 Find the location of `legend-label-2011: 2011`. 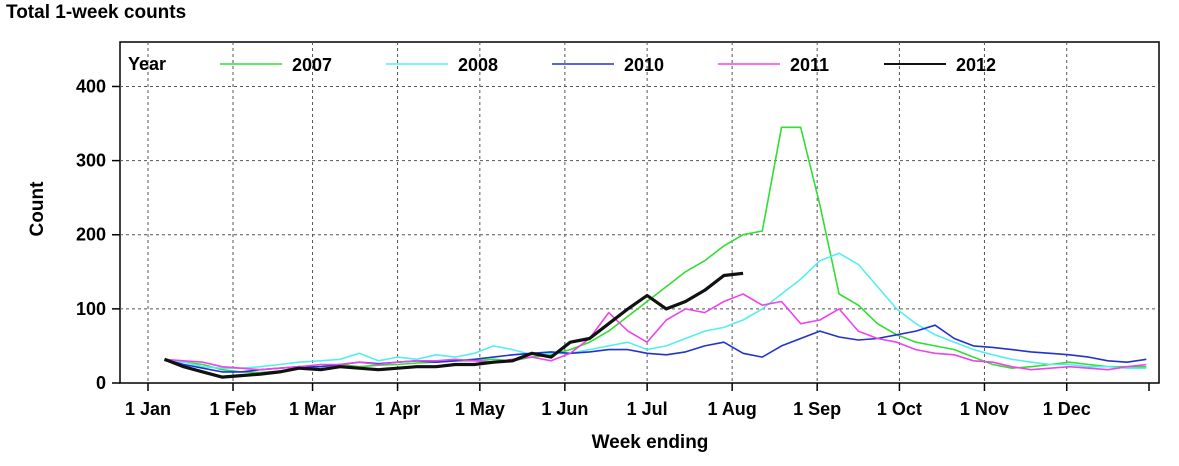

legend-label-2011: 2011 is located at coordinates (809, 65).